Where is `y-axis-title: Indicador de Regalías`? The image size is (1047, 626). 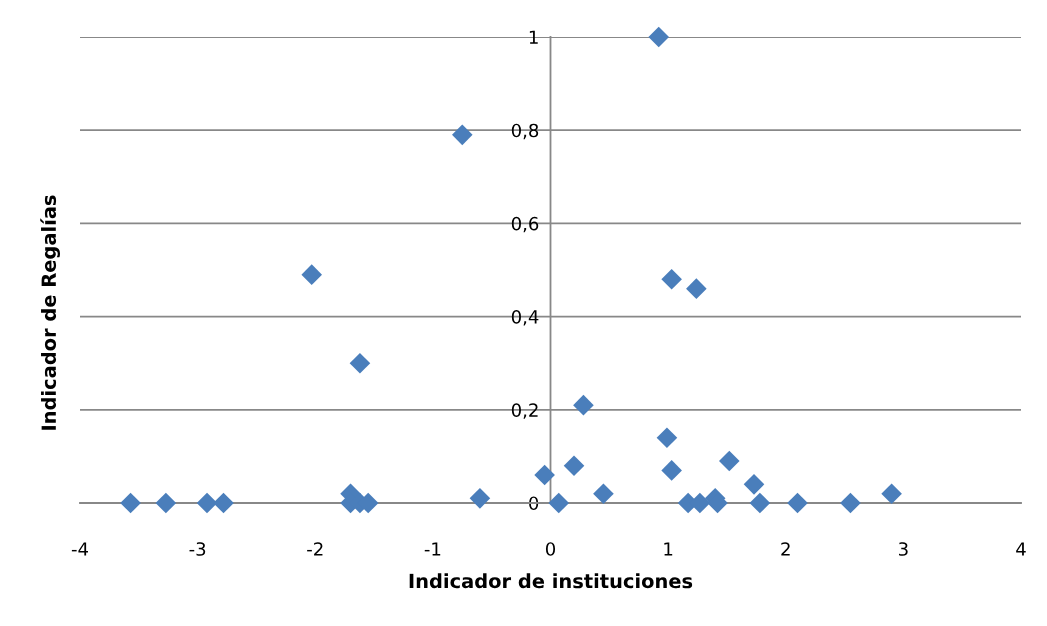
y-axis-title: Indicador de Regalías is located at coordinates (50, 312).